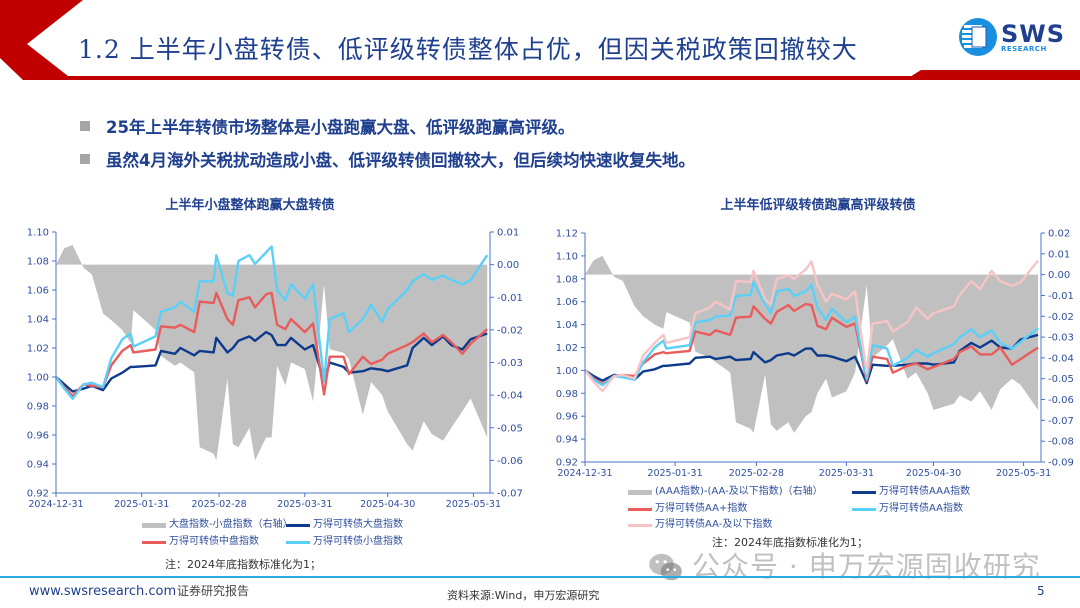  I want to click on chart-left-title: 上半年小盘整体跑赢大盘转债, so click(250, 205).